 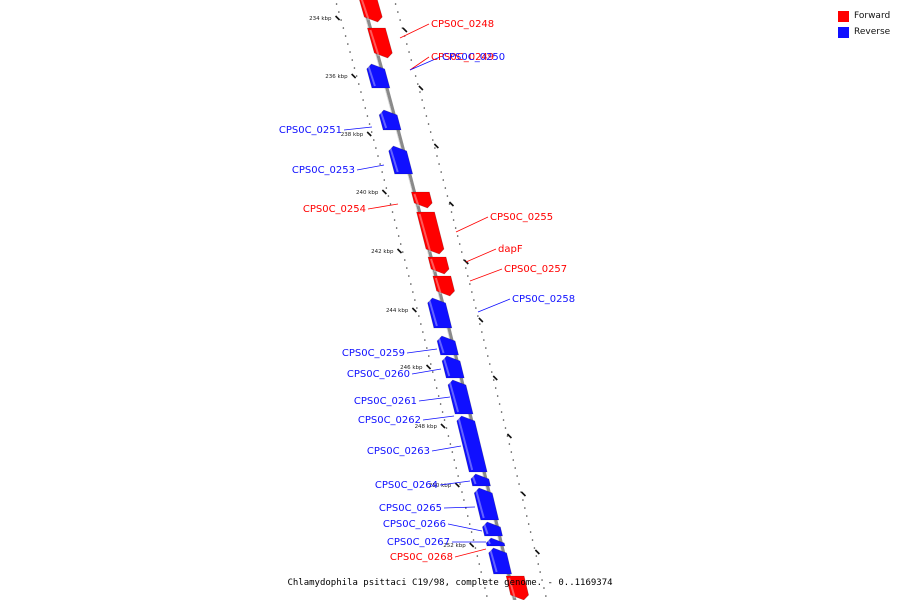 What do you see at coordinates (872, 32) in the screenshot?
I see `legend-label-reverse: Reverse` at bounding box center [872, 32].